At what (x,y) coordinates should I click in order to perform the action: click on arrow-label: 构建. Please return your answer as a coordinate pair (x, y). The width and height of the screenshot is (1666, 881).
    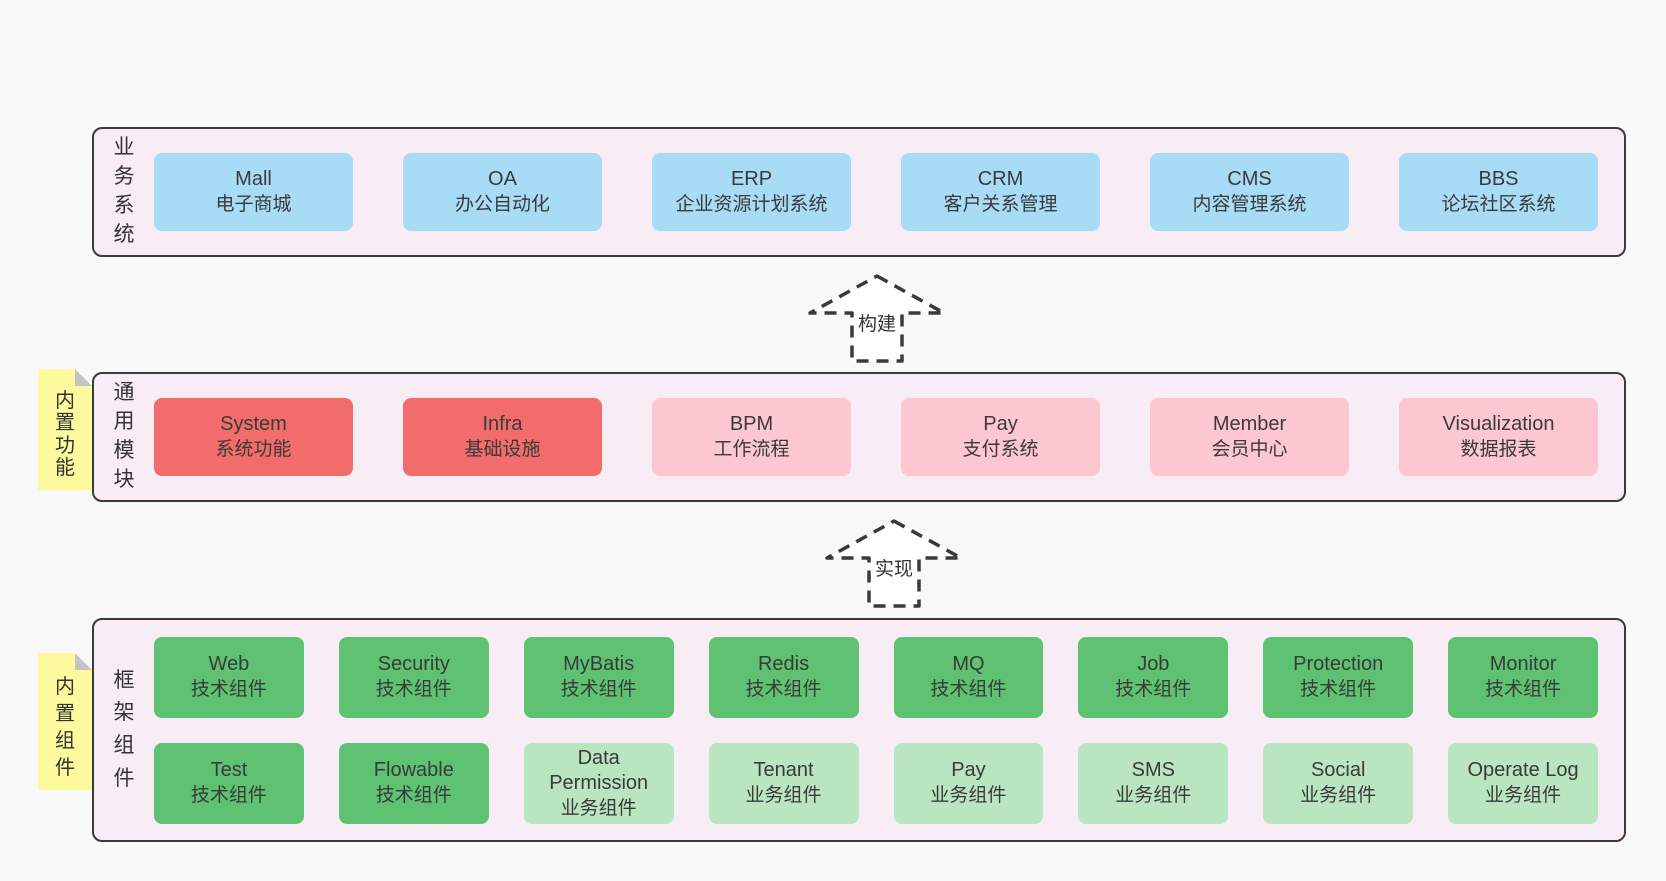
    Looking at the image, I should click on (877, 325).